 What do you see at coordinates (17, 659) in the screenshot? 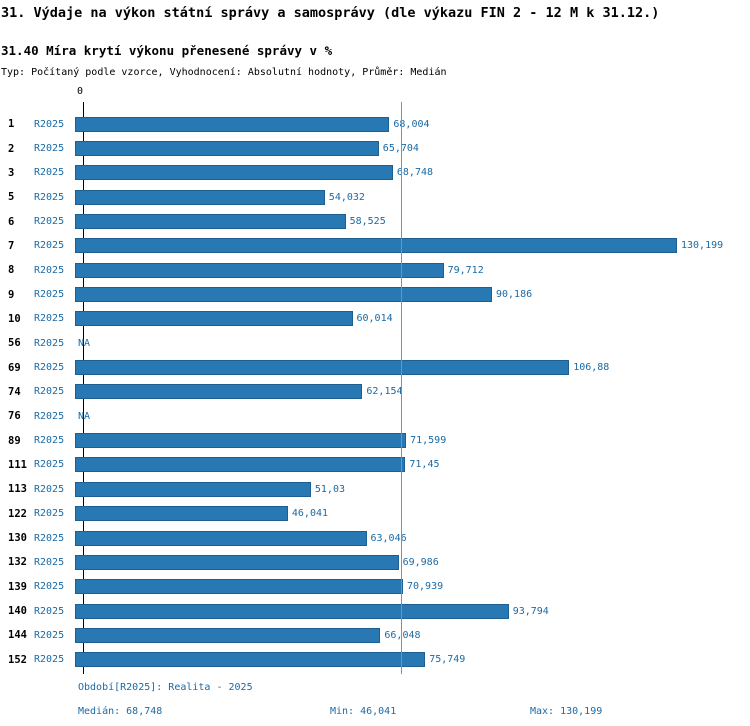
I see `category-label: 152` at bounding box center [17, 659].